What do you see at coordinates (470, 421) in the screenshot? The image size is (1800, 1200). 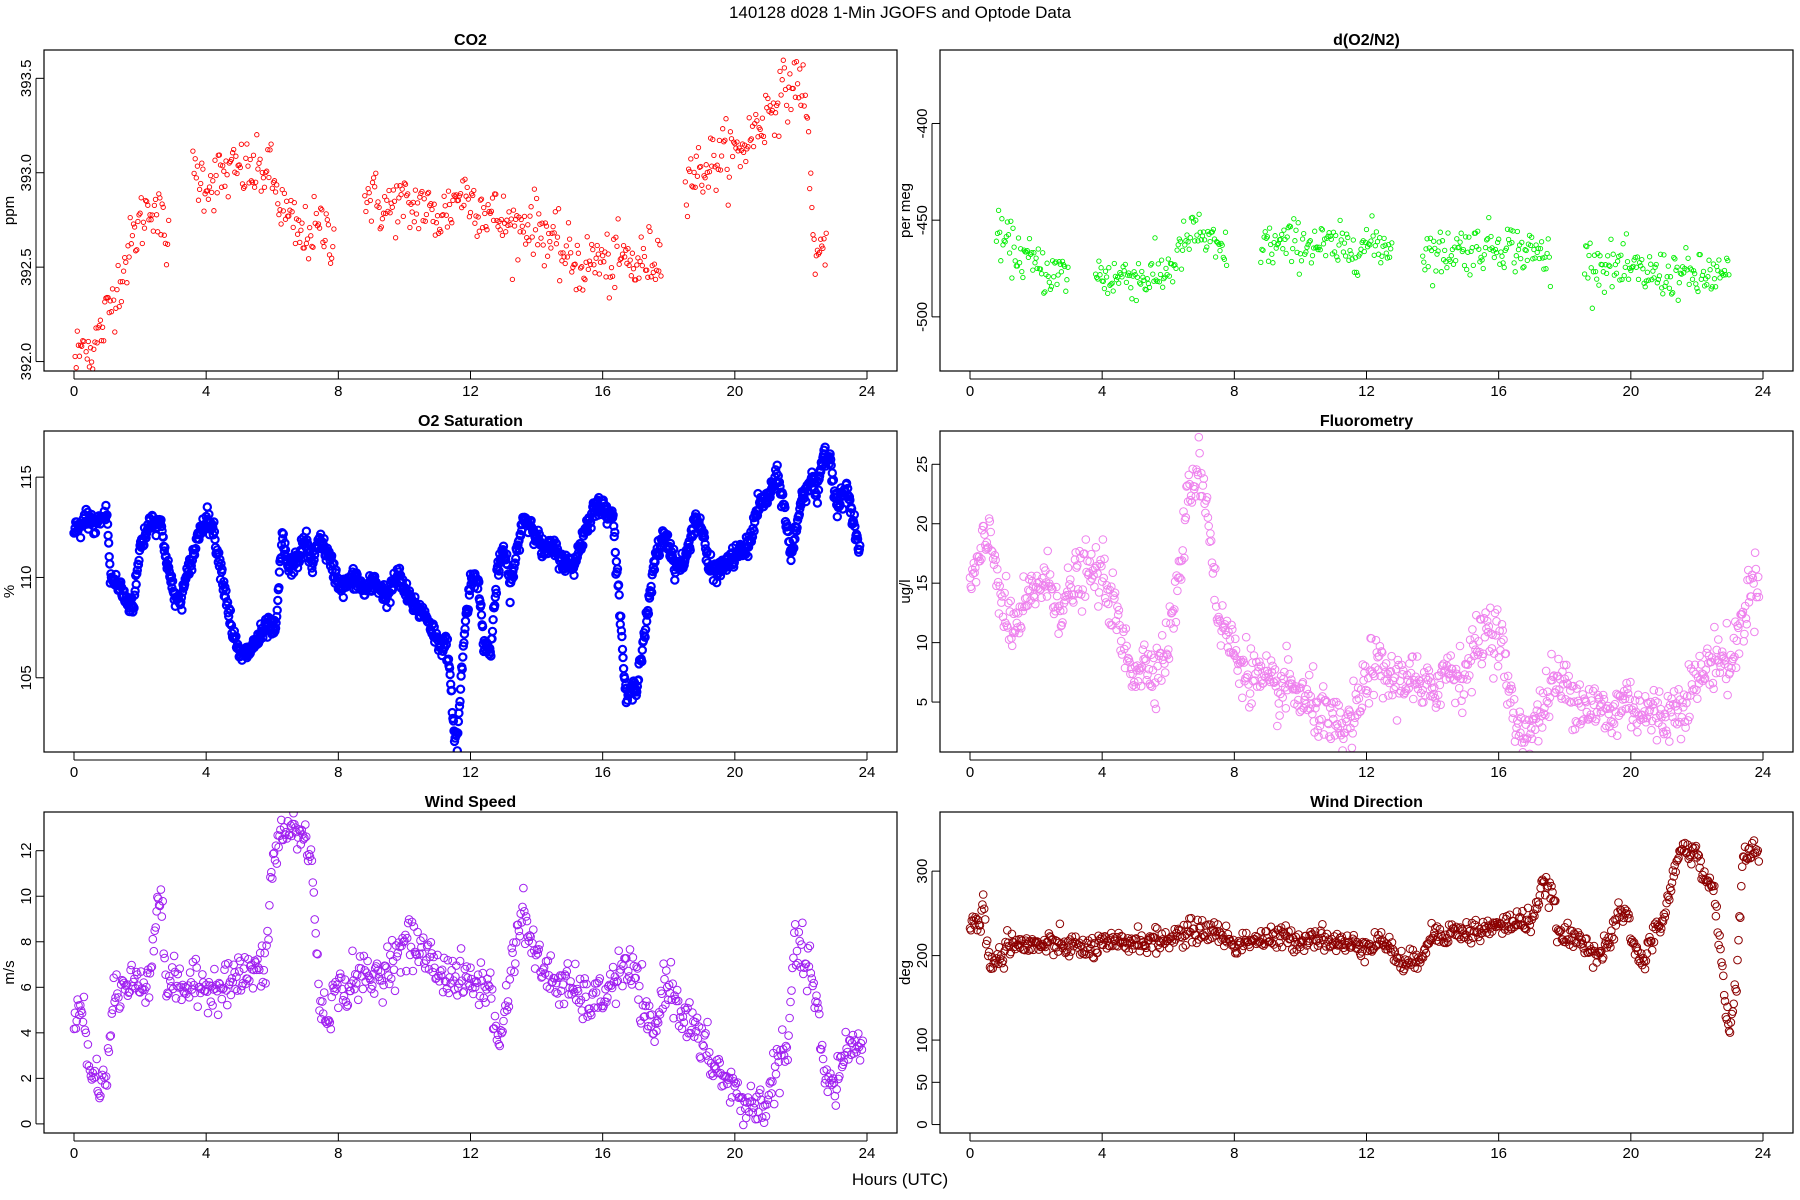 I see `panel-title: O2 Saturation` at bounding box center [470, 421].